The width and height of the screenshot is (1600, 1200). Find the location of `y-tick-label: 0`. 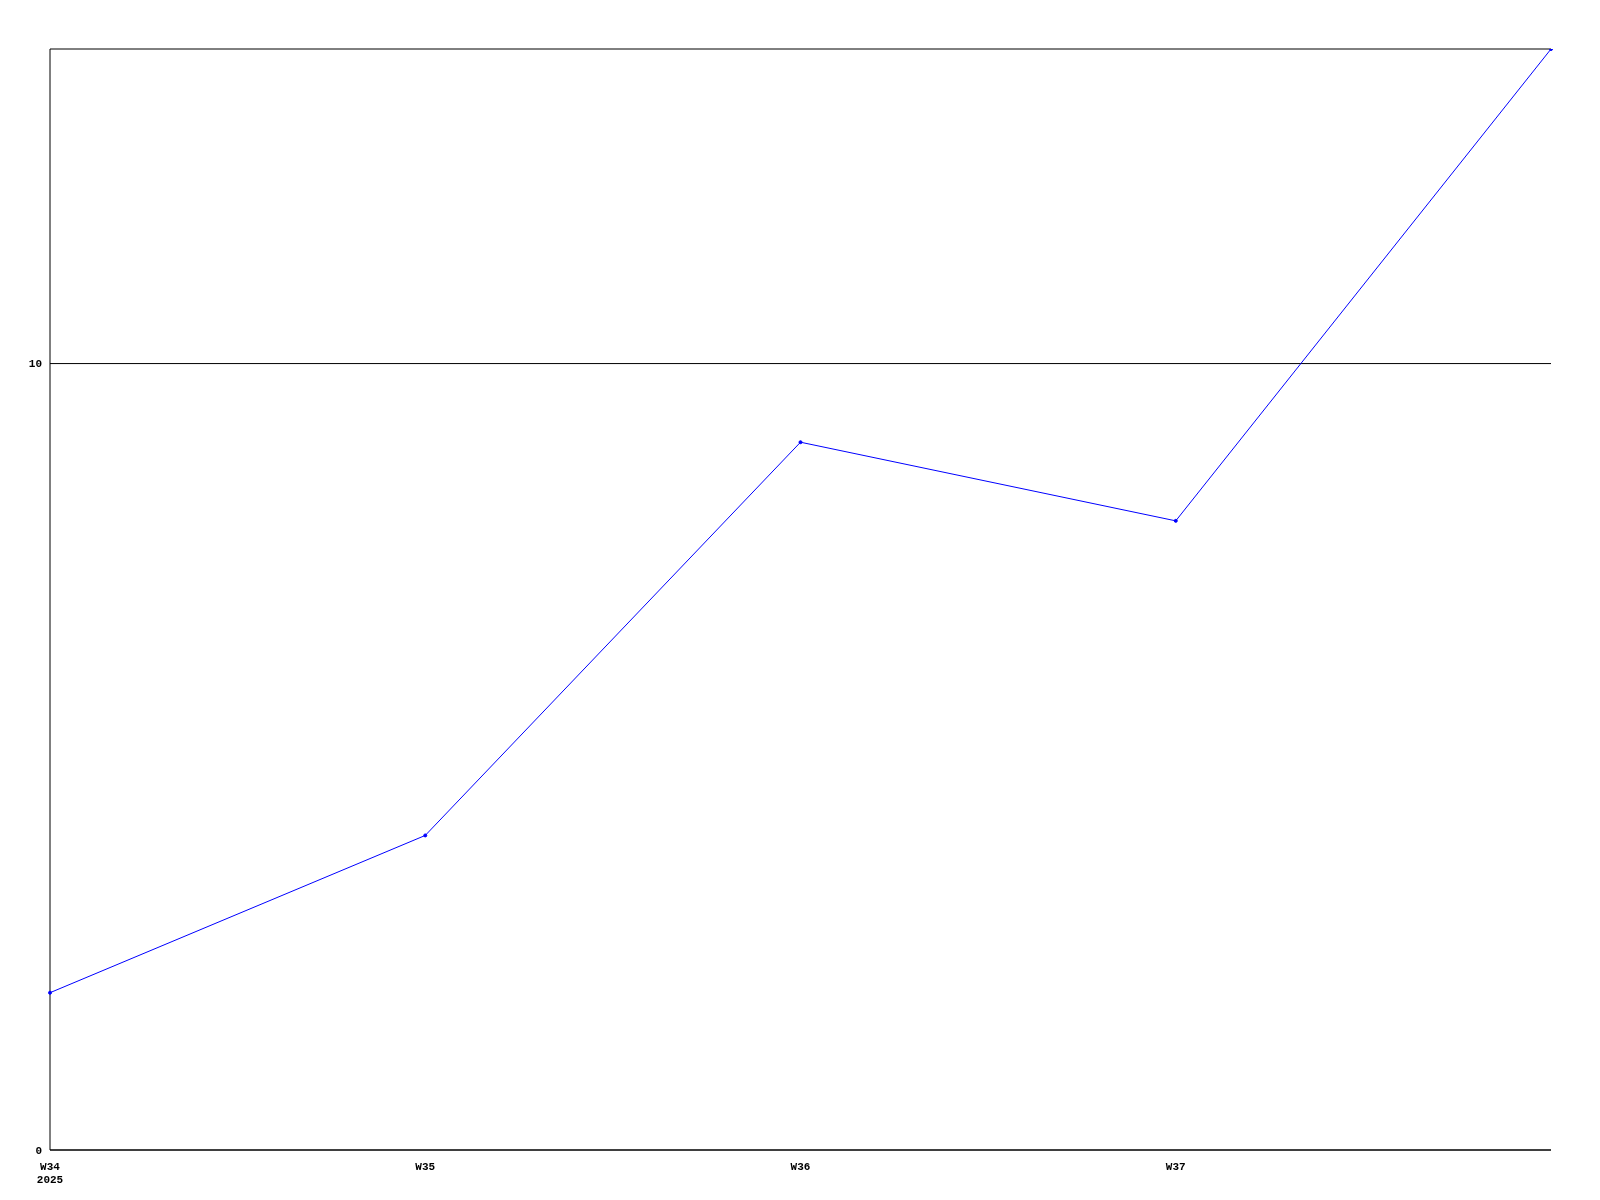

y-tick-label: 0 is located at coordinates (38, 1150).